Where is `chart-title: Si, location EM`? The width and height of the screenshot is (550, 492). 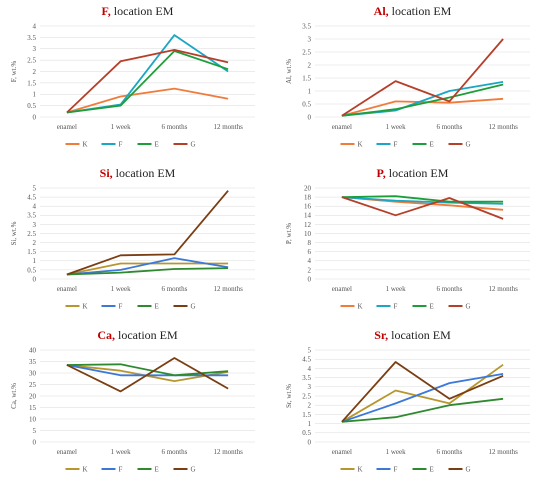
chart-title: Si, location EM is located at coordinates (138, 173).